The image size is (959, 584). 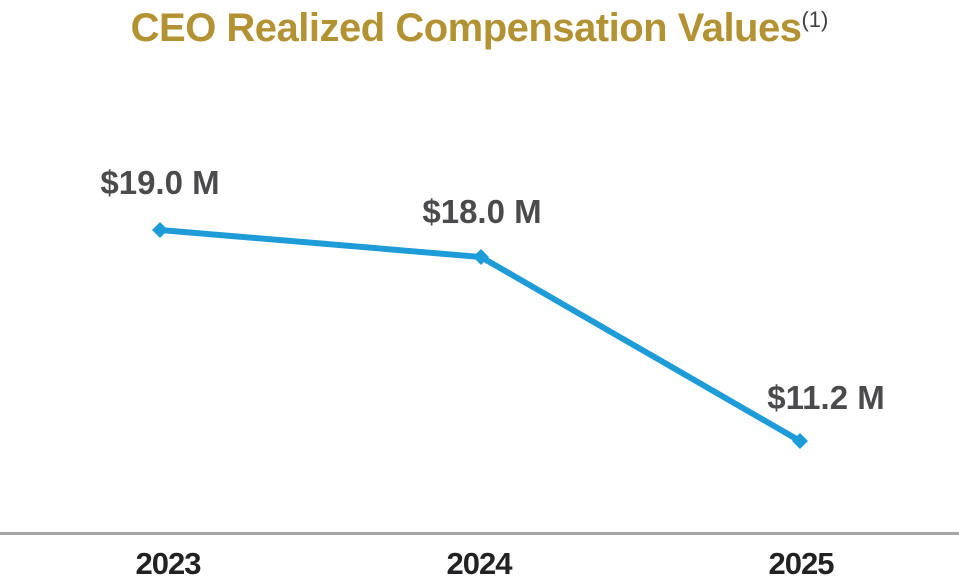 What do you see at coordinates (466, 28) in the screenshot?
I see `chart-title-text: CEO Realized Compensation Values` at bounding box center [466, 28].